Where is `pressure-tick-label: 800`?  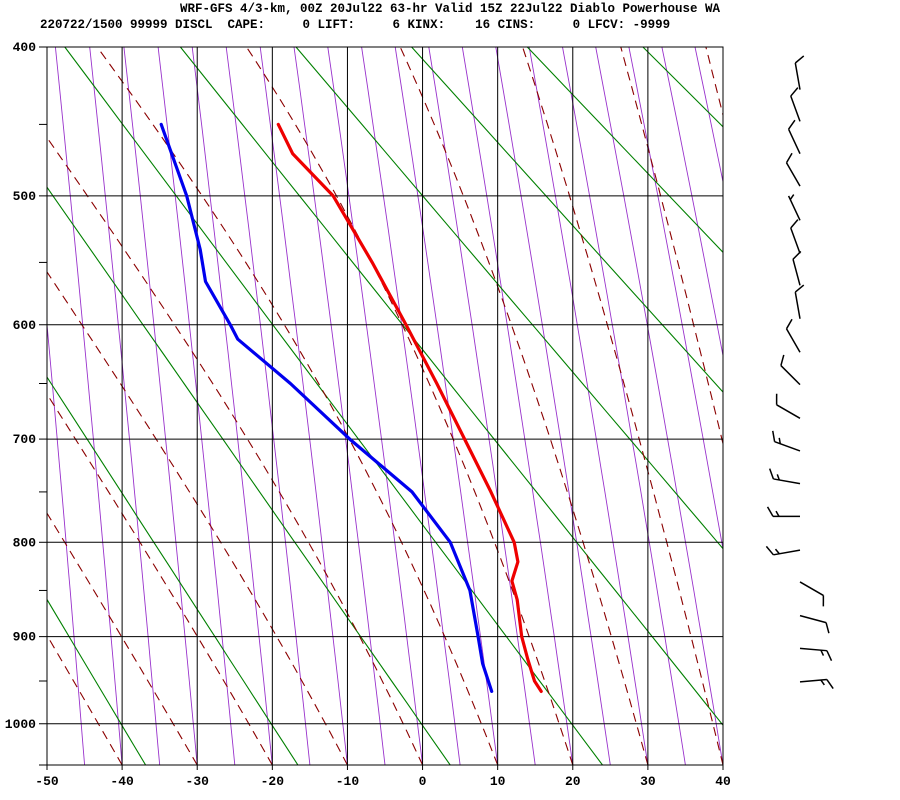 pressure-tick-label: 800 is located at coordinates (25, 542).